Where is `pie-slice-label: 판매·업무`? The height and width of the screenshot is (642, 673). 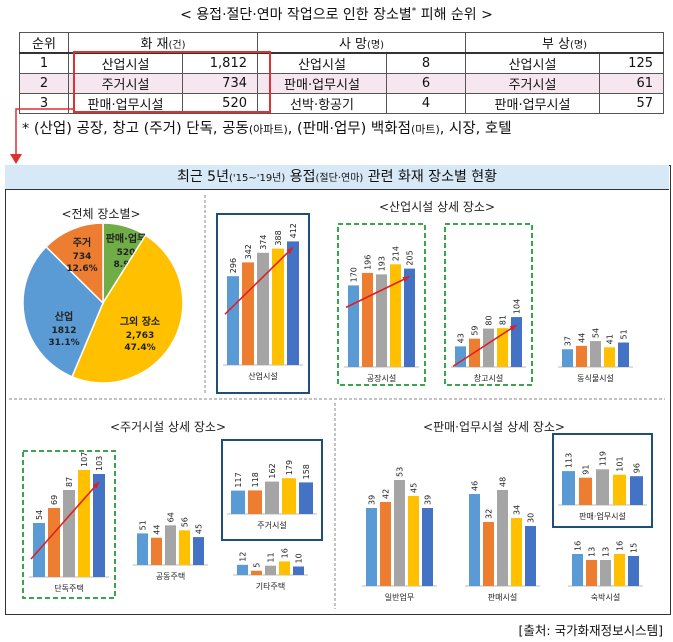 pie-slice-label: 판매·업무 is located at coordinates (126, 238).